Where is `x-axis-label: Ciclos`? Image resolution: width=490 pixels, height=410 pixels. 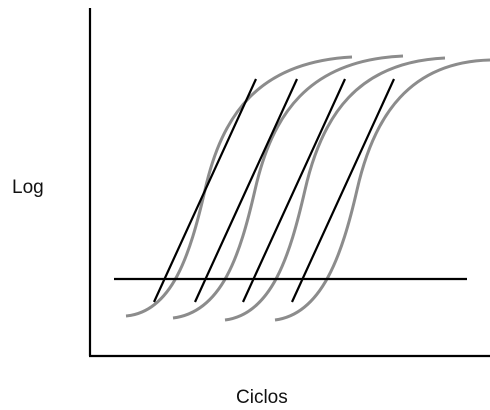 x-axis-label: Ciclos is located at coordinates (262, 397).